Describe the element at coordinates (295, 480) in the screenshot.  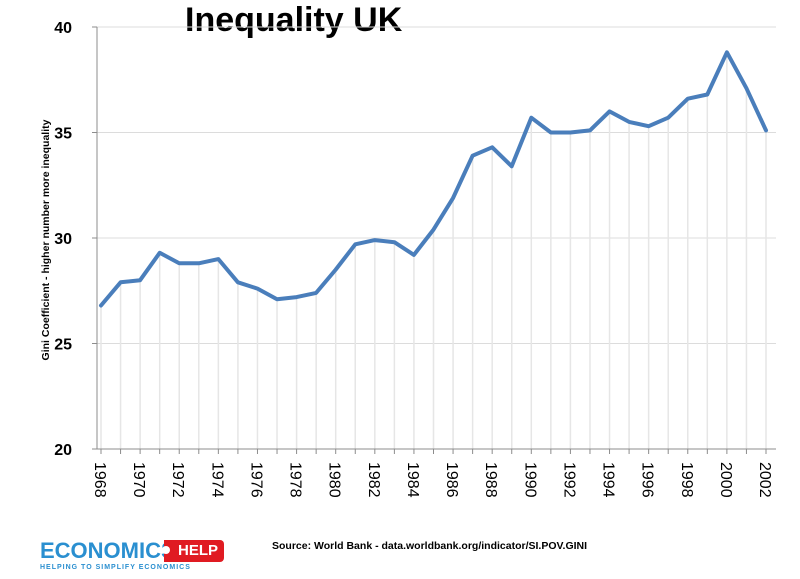
I see `x-tick-label: 1978` at that location.